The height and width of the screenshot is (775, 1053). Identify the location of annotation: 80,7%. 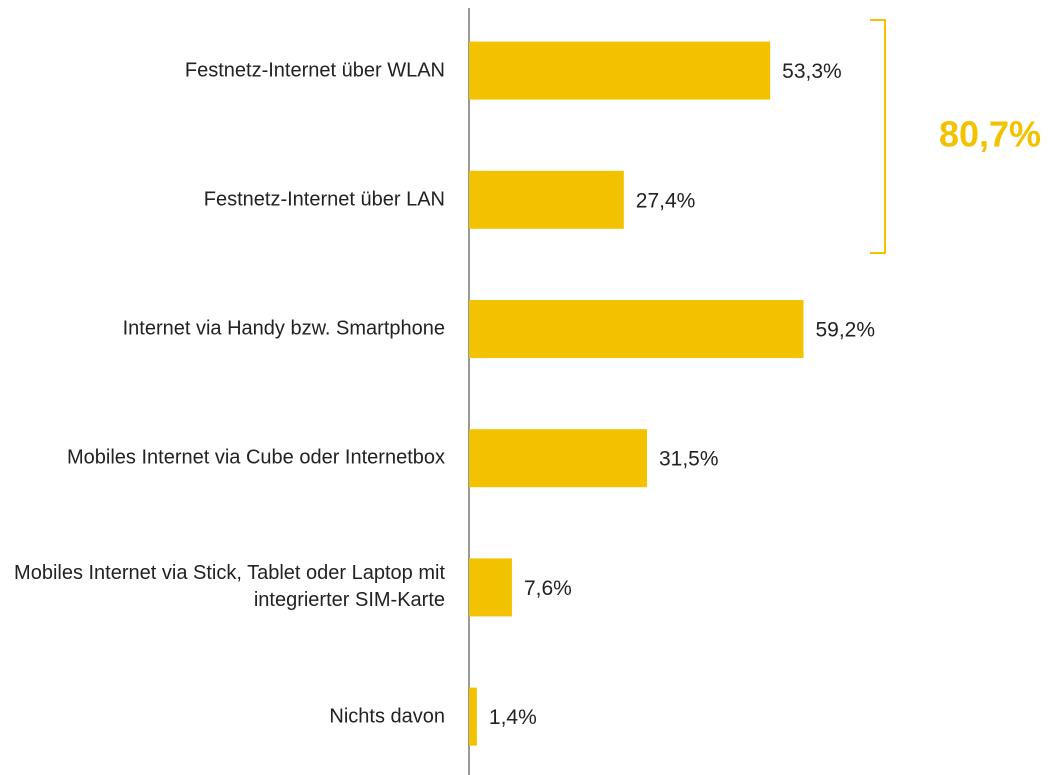
(990, 134).